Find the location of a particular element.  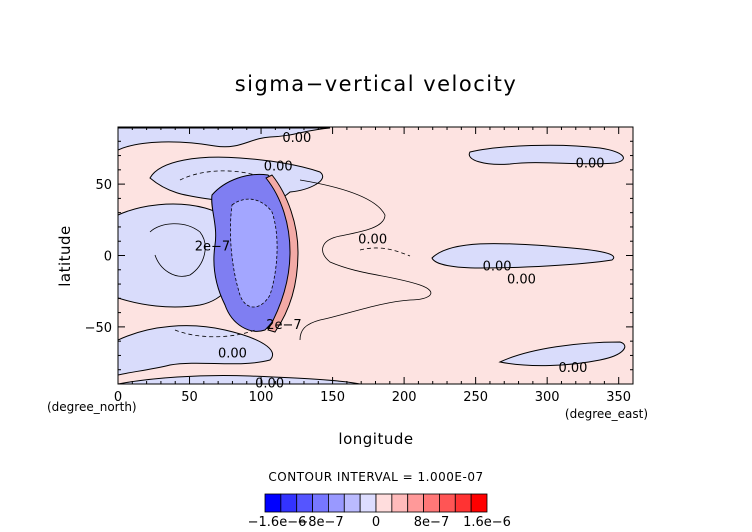

negative-region-core-inner is located at coordinates (254, 253).